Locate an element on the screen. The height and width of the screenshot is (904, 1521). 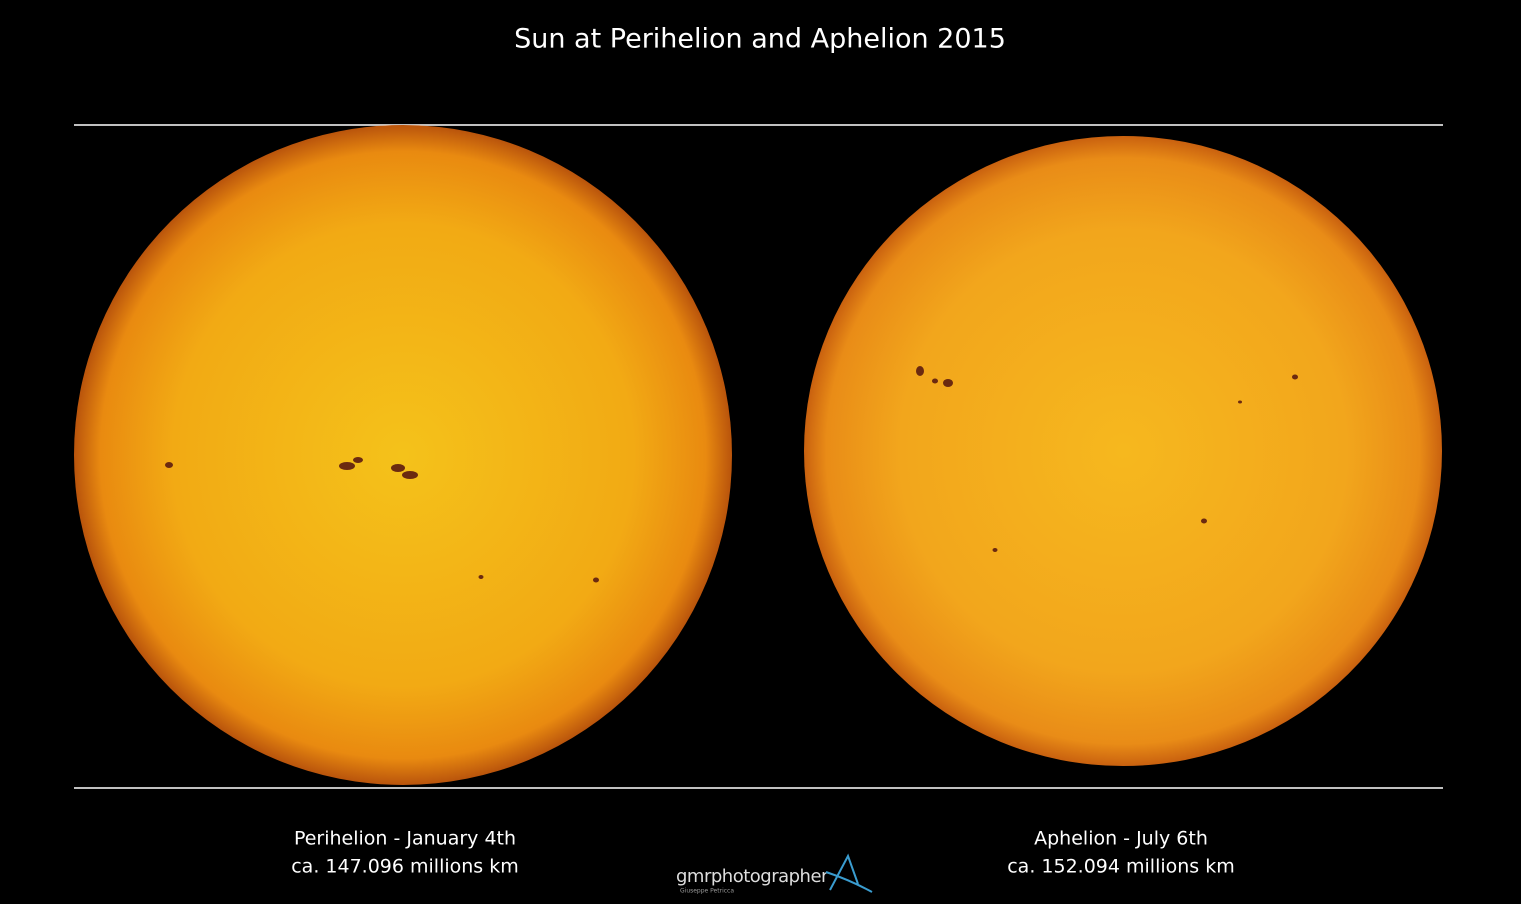
caption-distance: ca. 147.096 millions km is located at coordinates (405, 867).